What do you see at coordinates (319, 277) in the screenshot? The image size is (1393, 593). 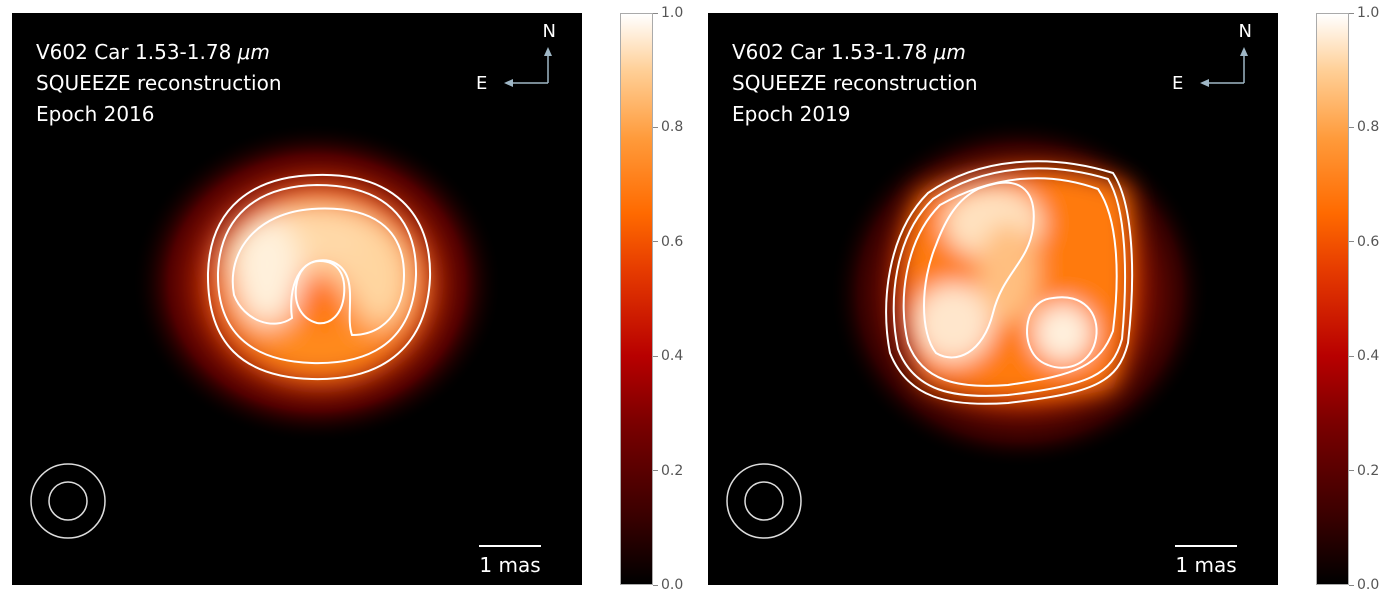 I see `contours-2016` at bounding box center [319, 277].